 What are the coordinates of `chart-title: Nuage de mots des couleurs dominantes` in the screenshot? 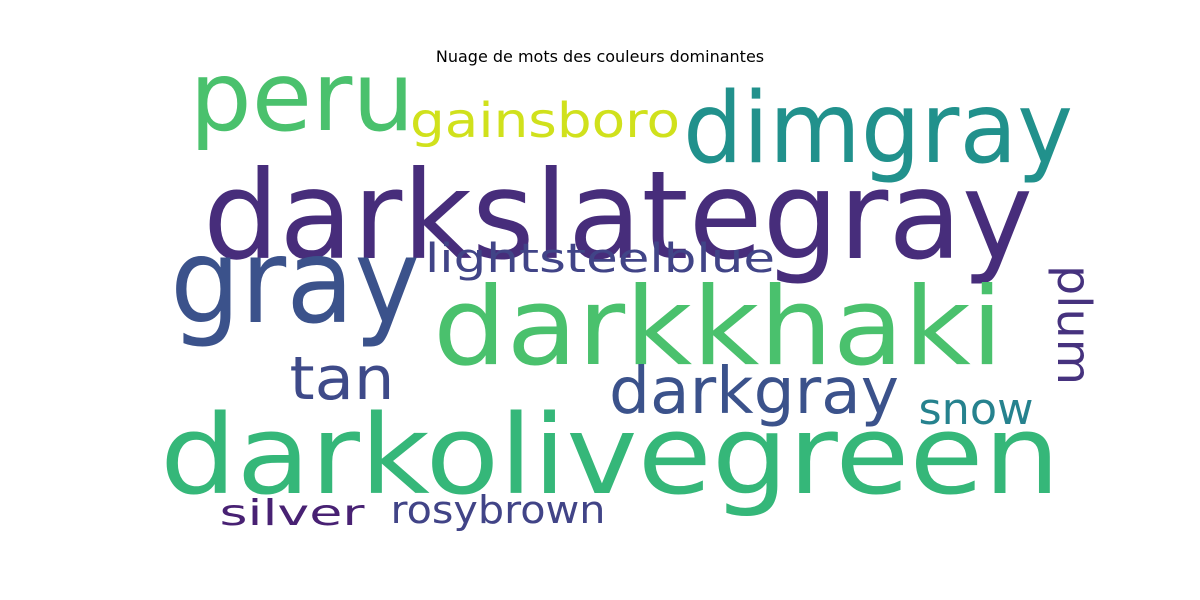 It's located at (600, 56).